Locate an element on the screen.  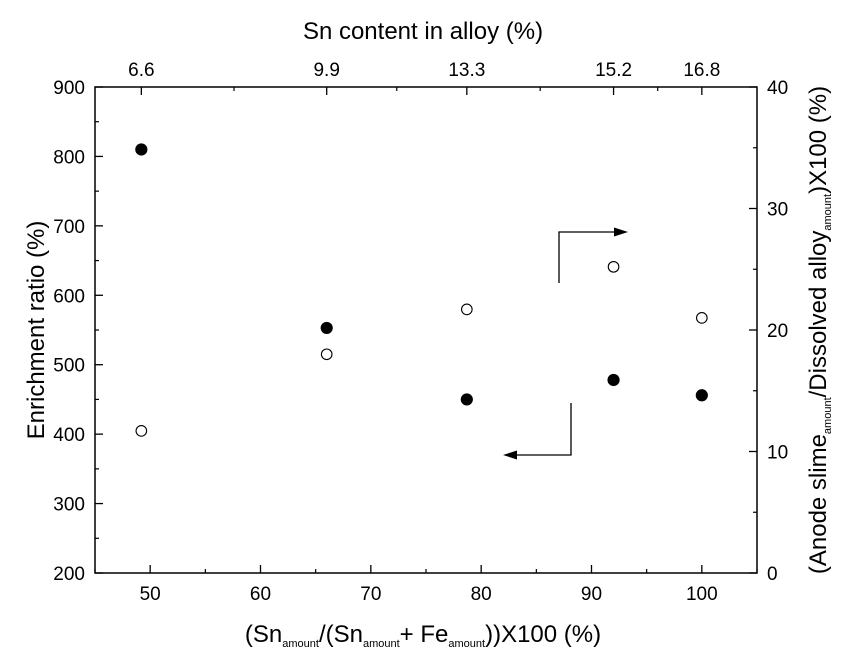
right-tick-label: 10 is located at coordinates (777, 453).